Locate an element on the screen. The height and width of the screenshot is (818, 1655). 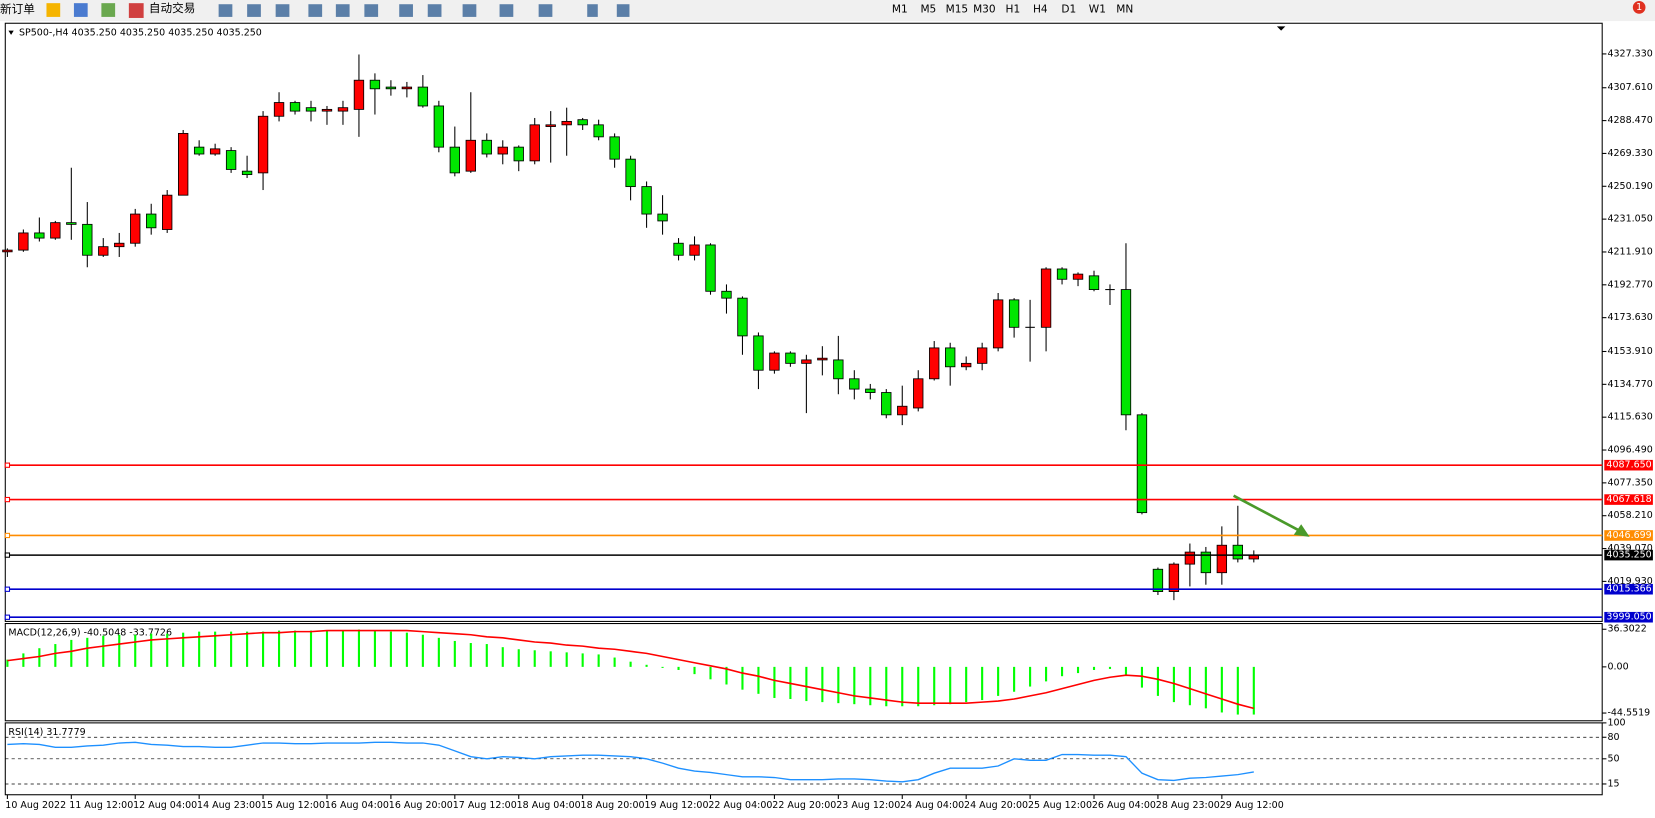
timeframe: M5 is located at coordinates (928, 10).